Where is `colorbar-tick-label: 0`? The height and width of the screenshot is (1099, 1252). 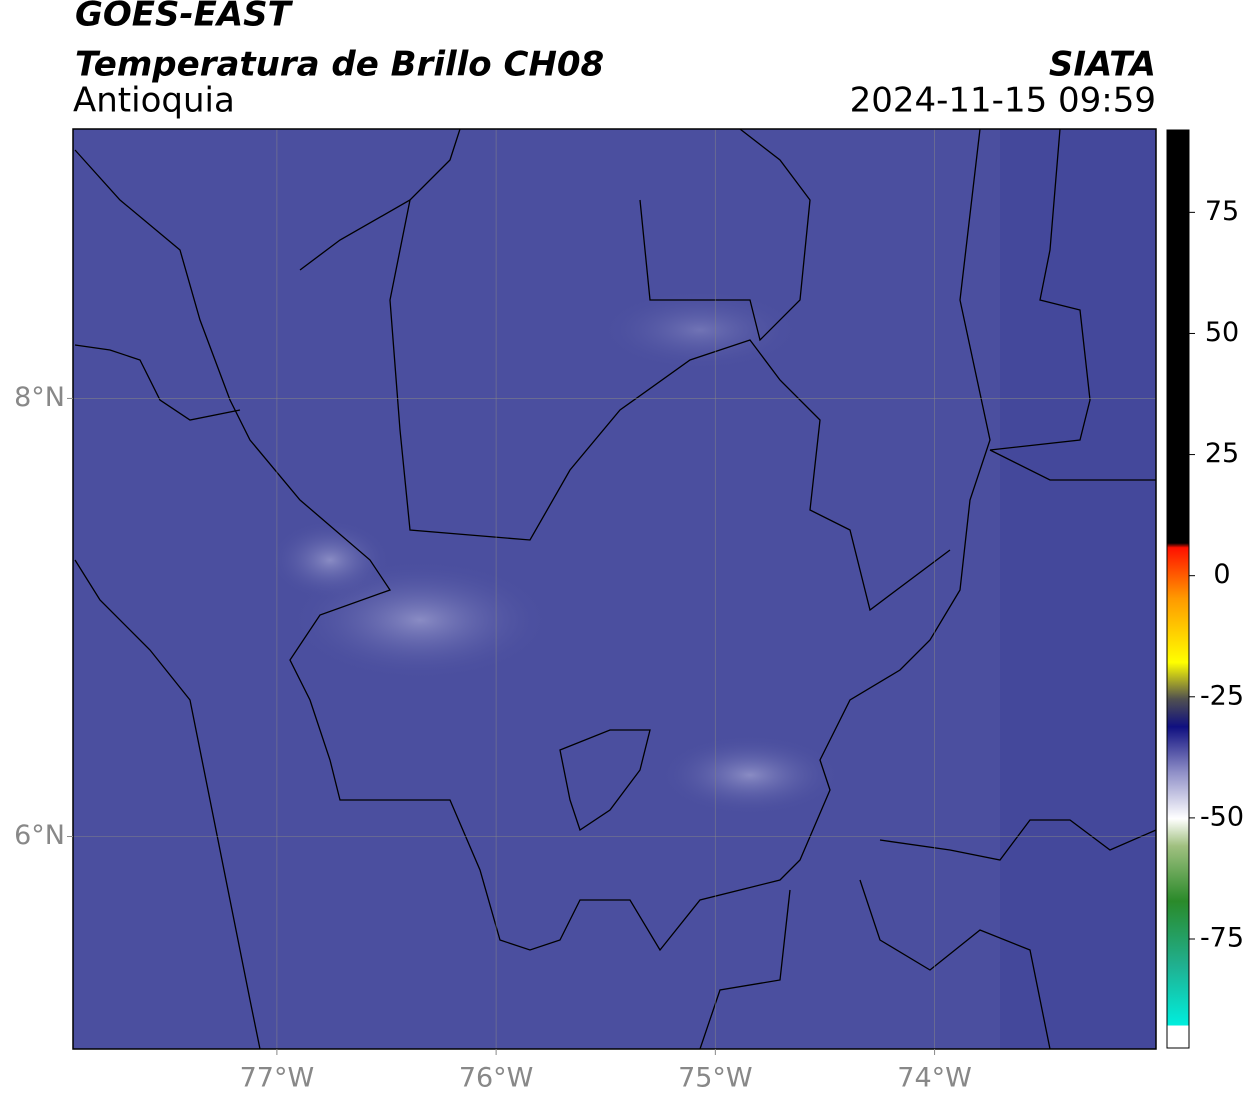 colorbar-tick-label: 0 is located at coordinates (1221, 574).